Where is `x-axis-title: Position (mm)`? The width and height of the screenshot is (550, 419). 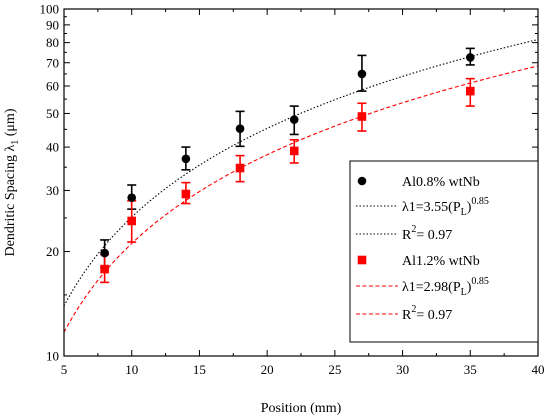
x-axis-title: Position (mm) is located at coordinates (301, 408).